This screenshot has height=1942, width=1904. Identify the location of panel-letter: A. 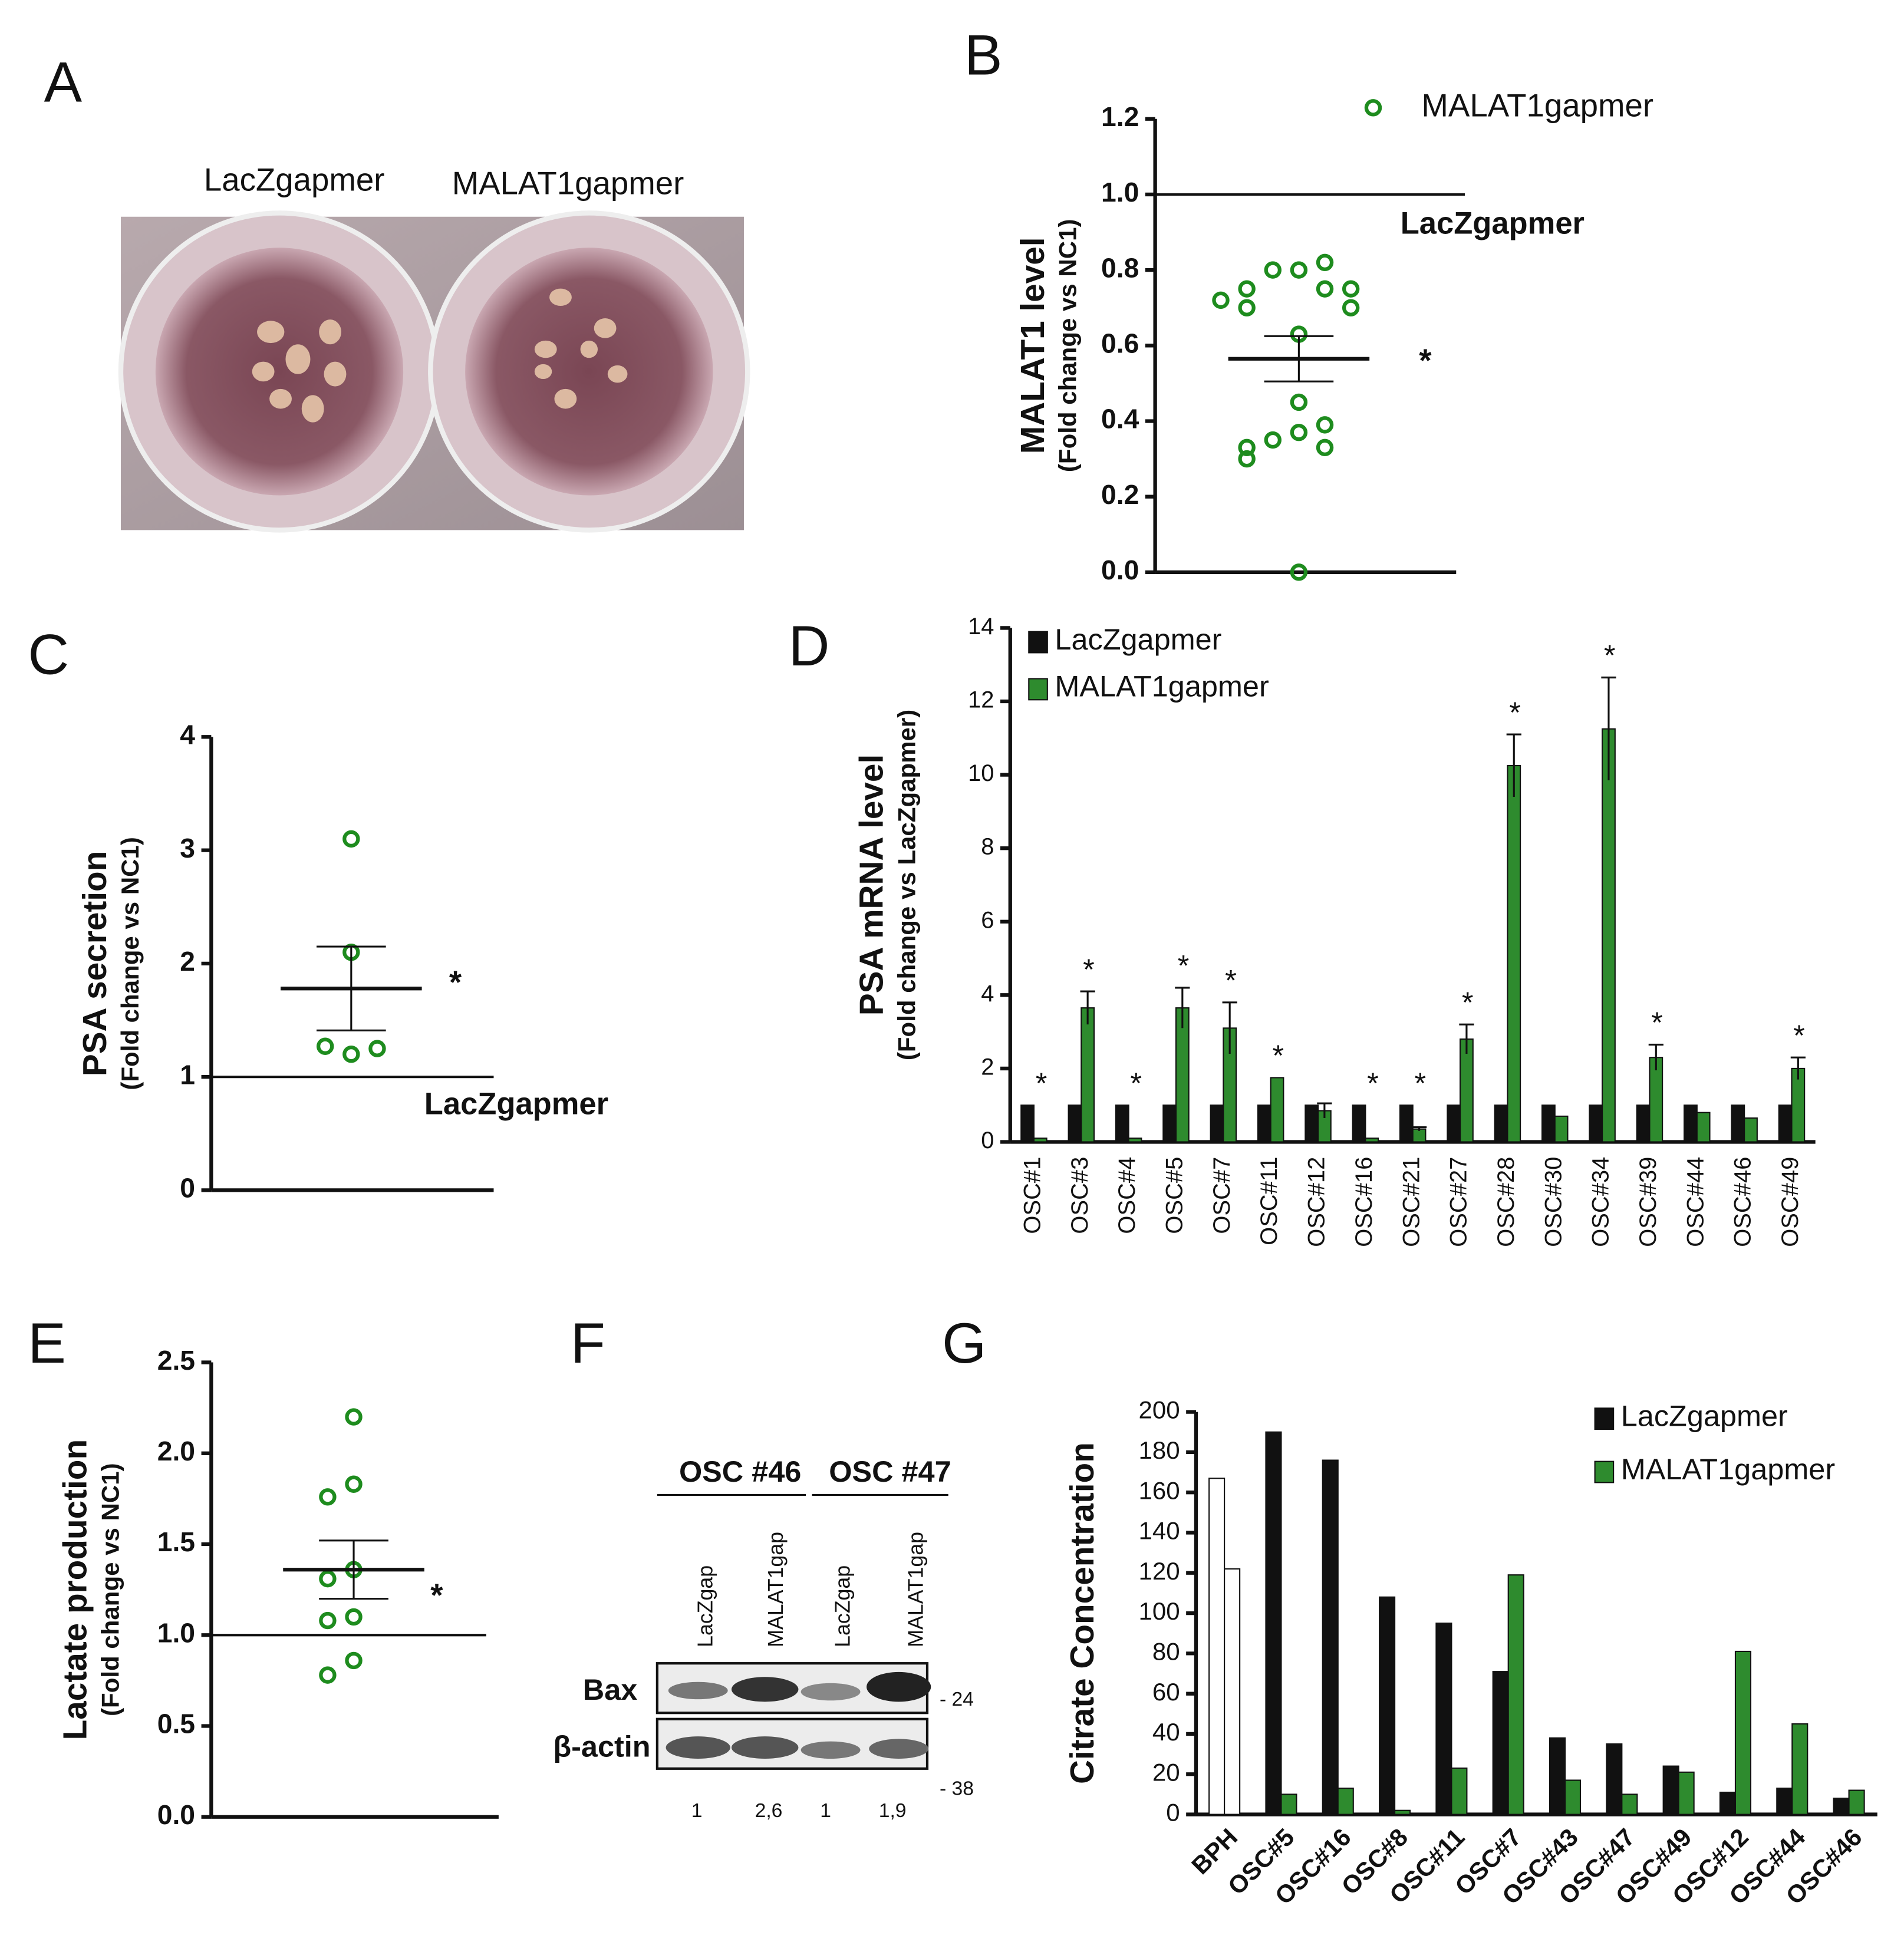
(63, 83).